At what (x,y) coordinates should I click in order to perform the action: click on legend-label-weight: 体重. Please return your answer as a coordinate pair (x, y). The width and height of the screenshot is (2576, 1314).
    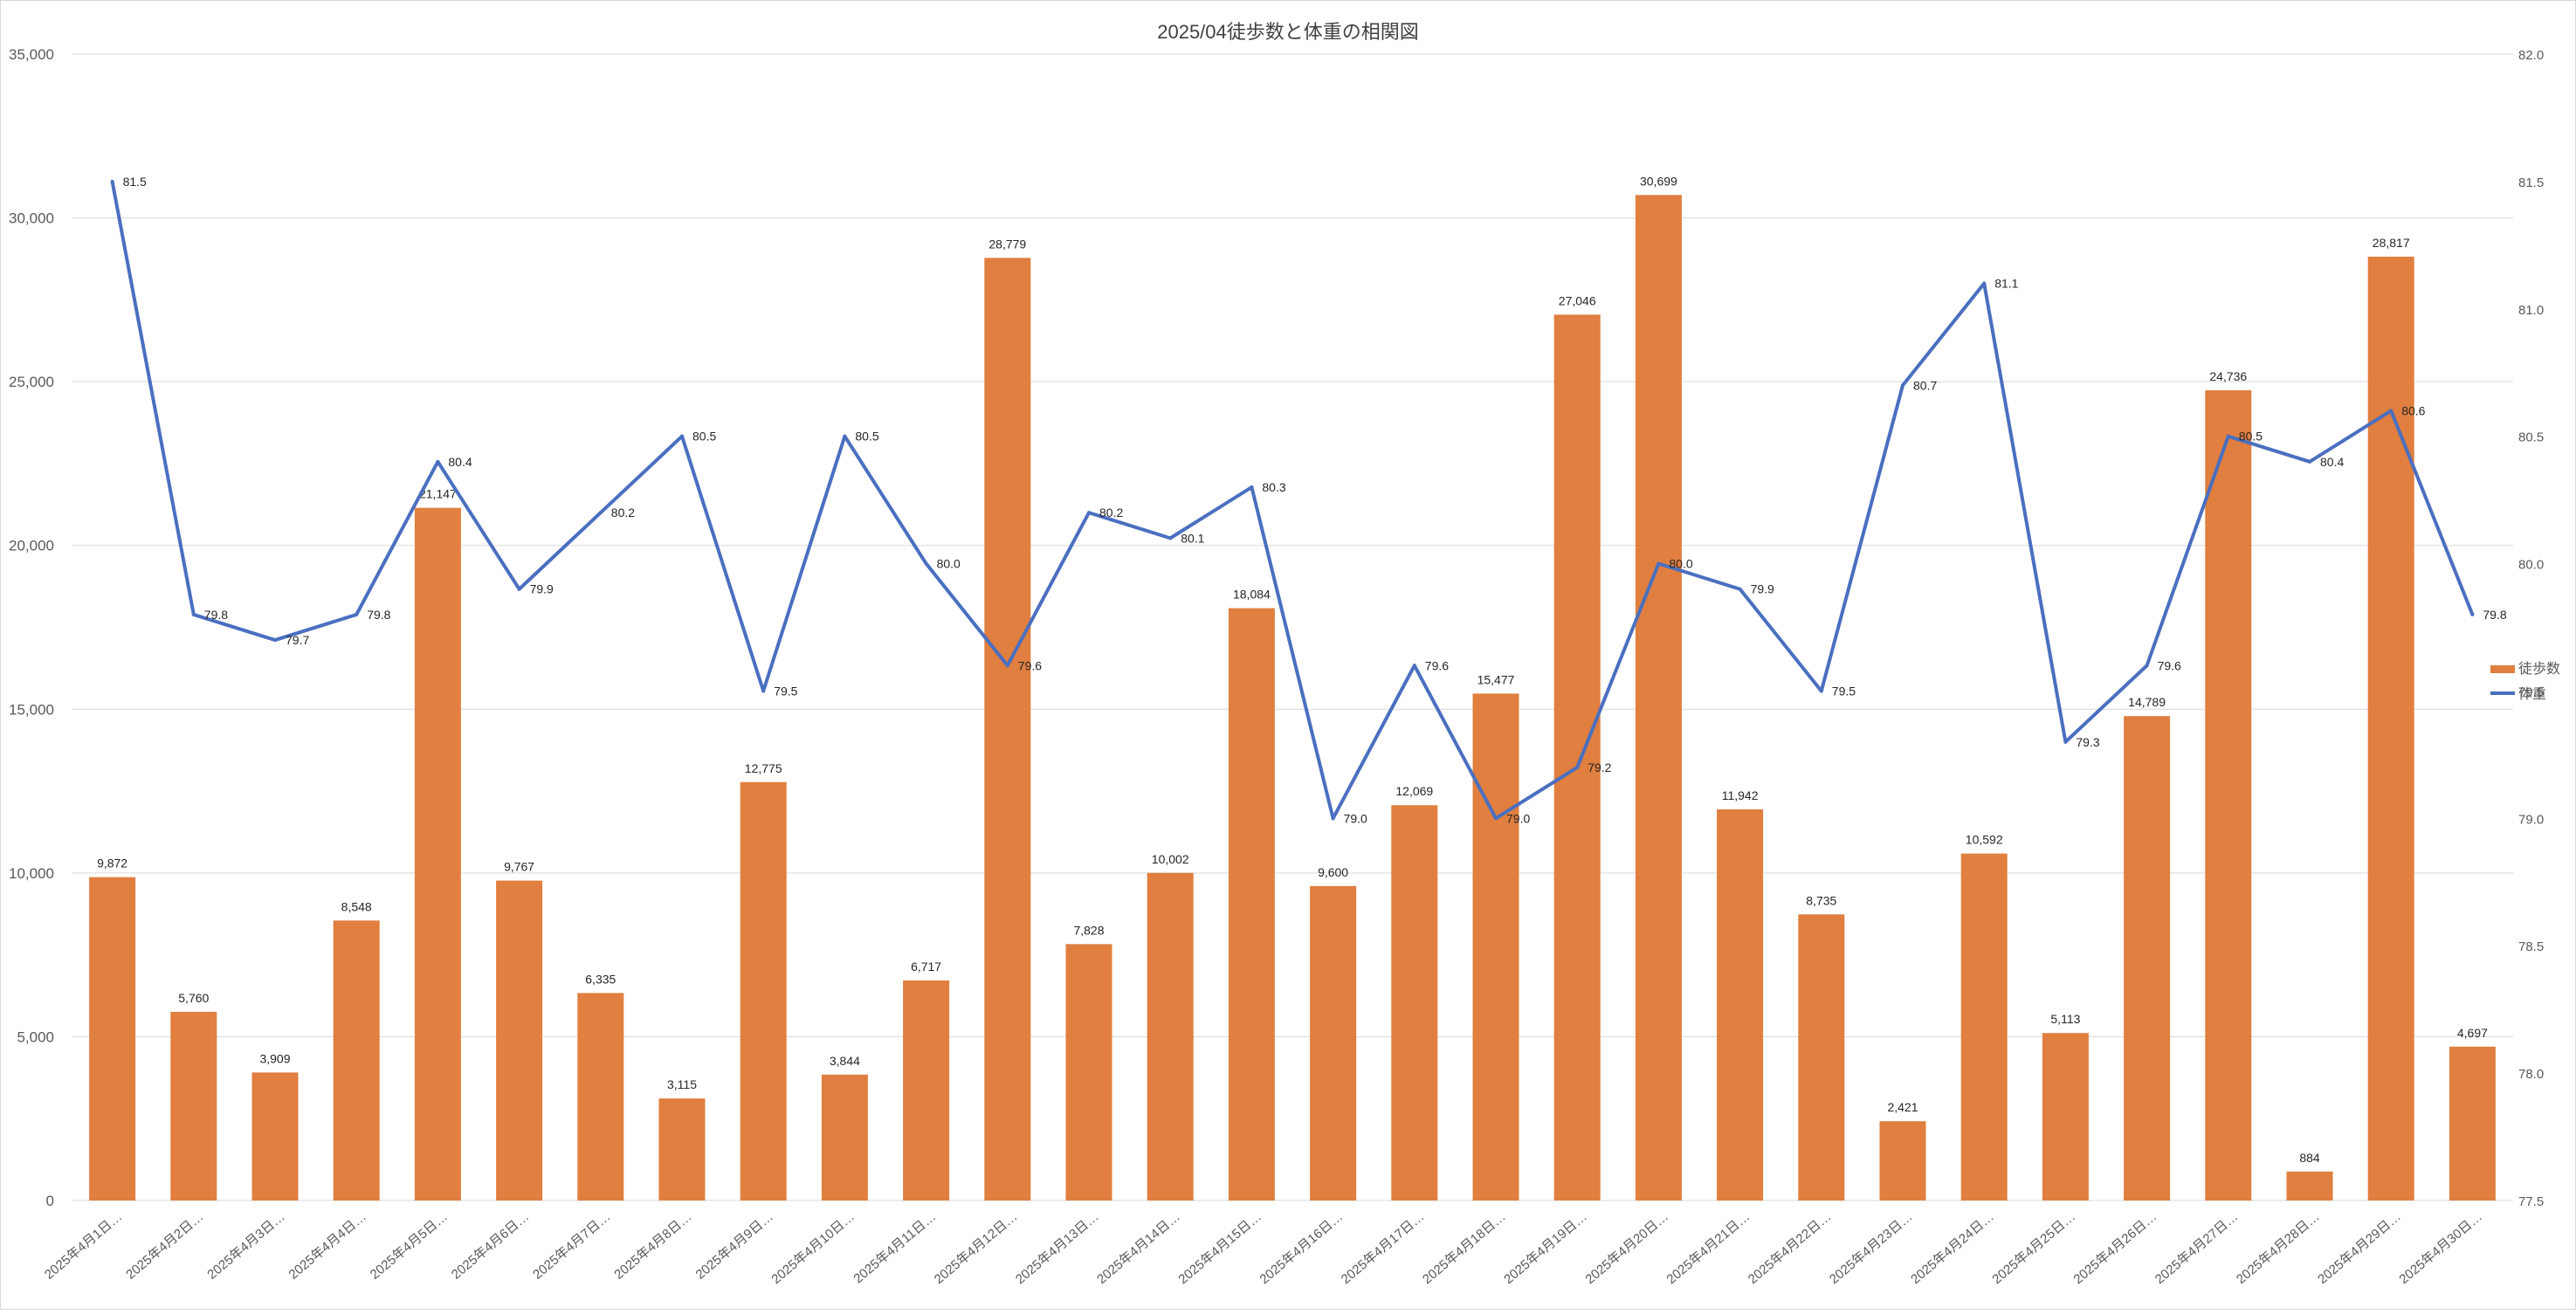
    Looking at the image, I should click on (2532, 694).